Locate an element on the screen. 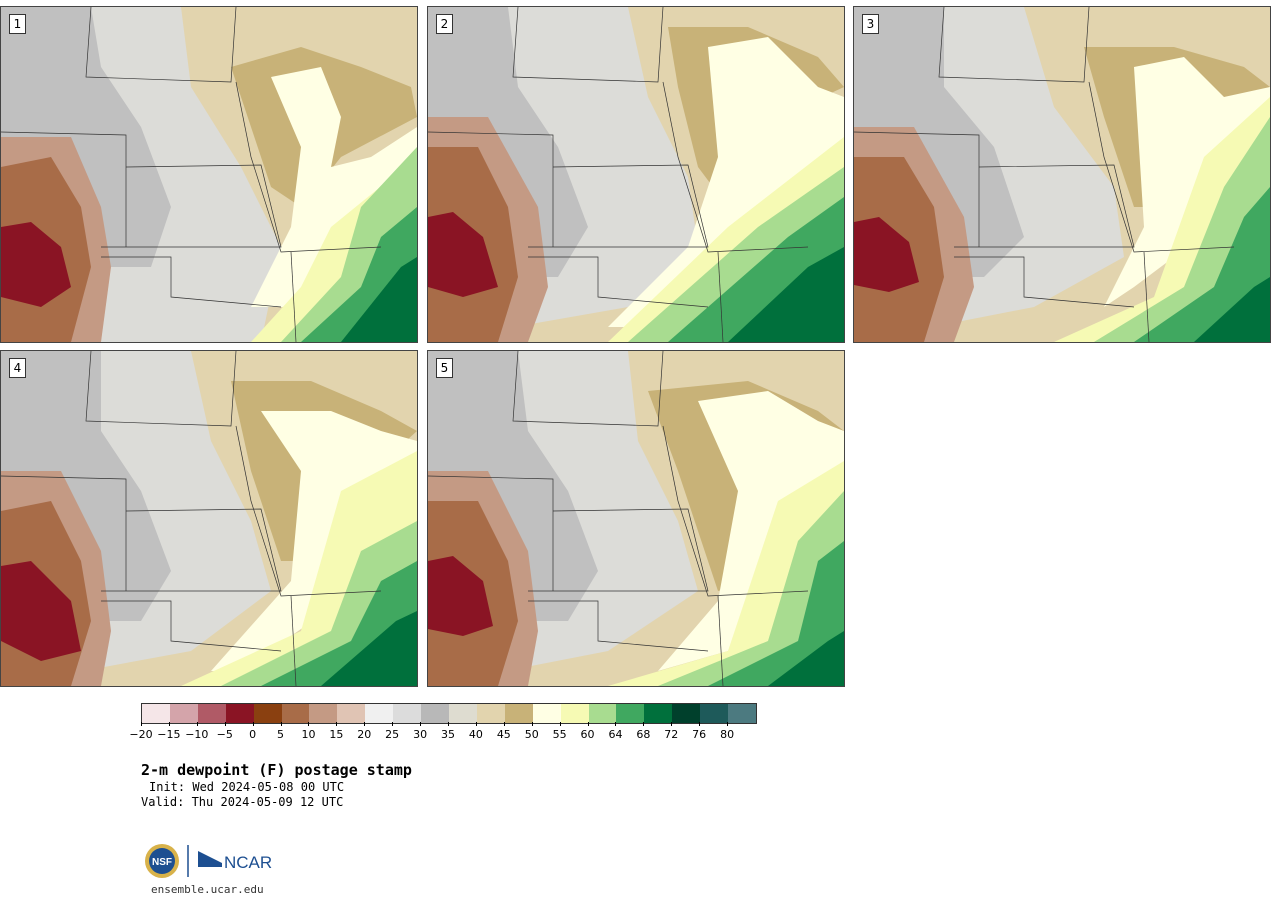 This screenshot has height=901, width=1280. colorbar-tick-label: −20 is located at coordinates (141, 734).